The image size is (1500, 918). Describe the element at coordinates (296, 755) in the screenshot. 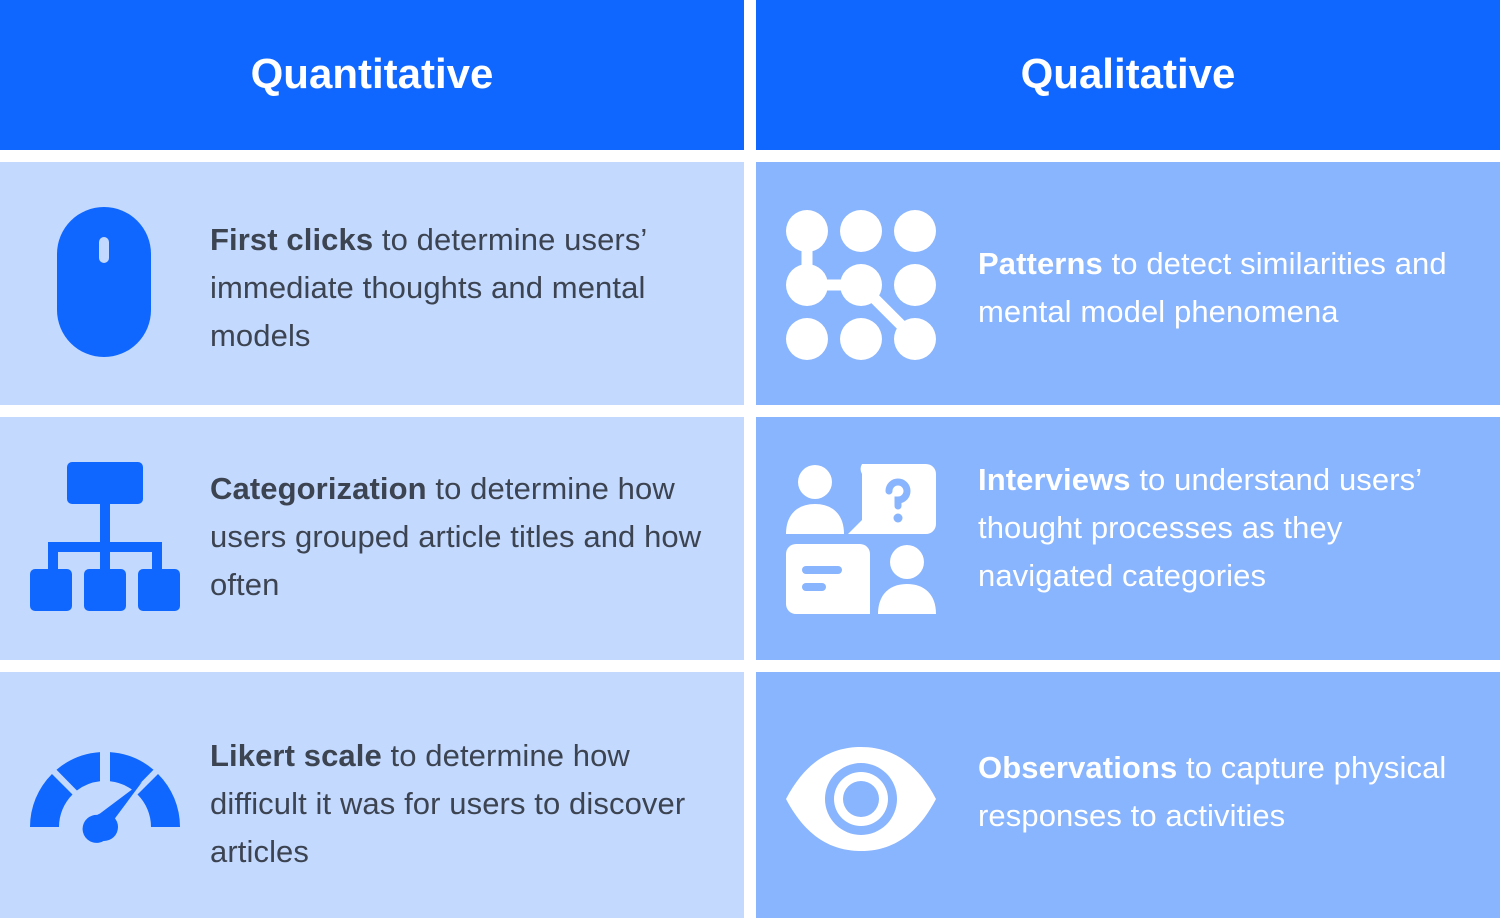

I see `likert-scale-term: Likert scale` at that location.